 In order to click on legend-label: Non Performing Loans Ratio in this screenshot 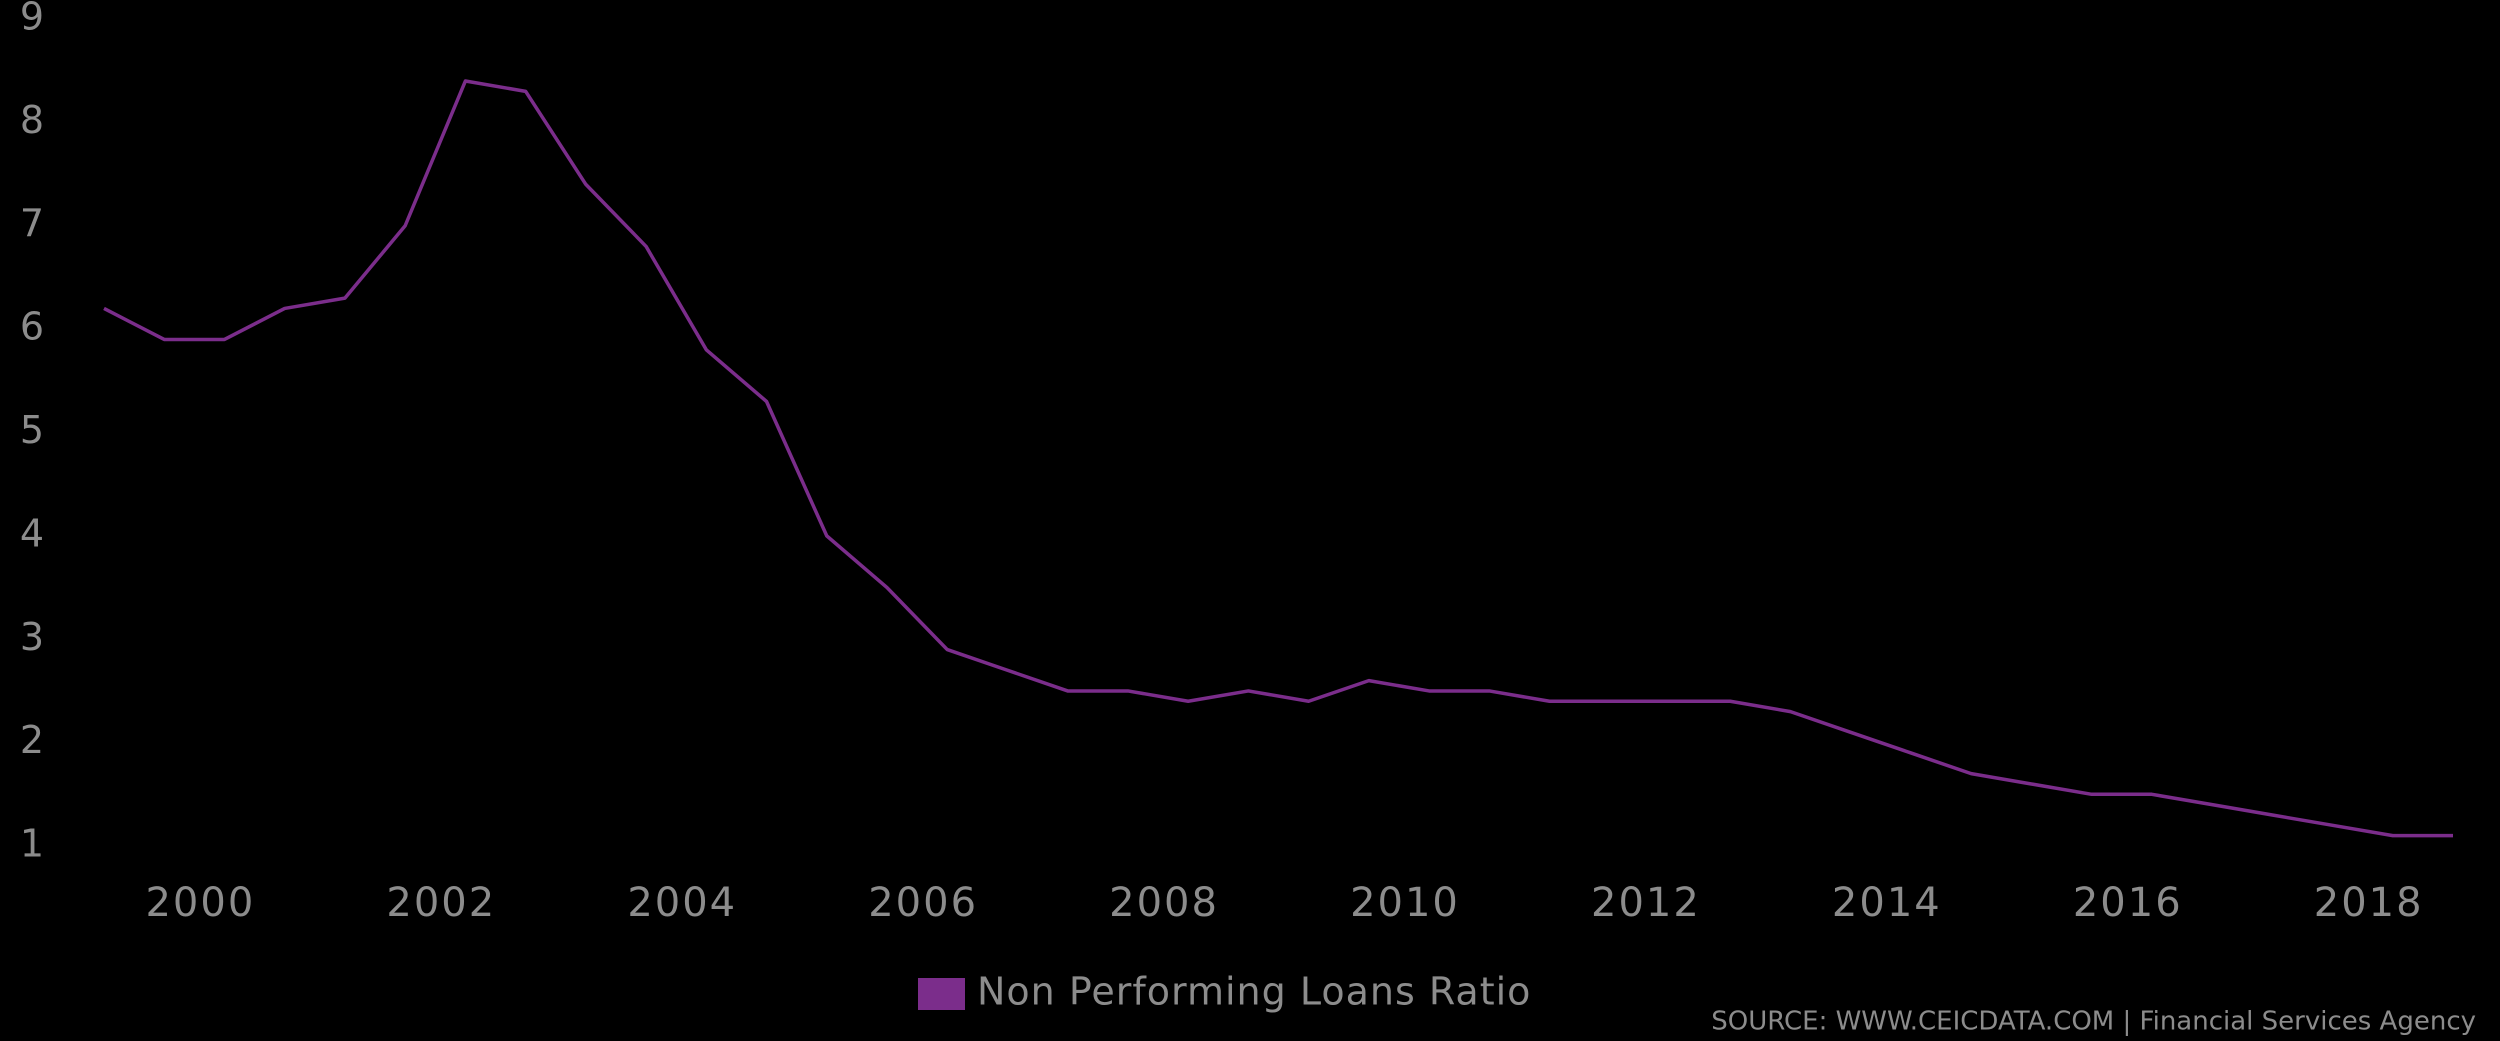, I will do `click(1254, 992)`.